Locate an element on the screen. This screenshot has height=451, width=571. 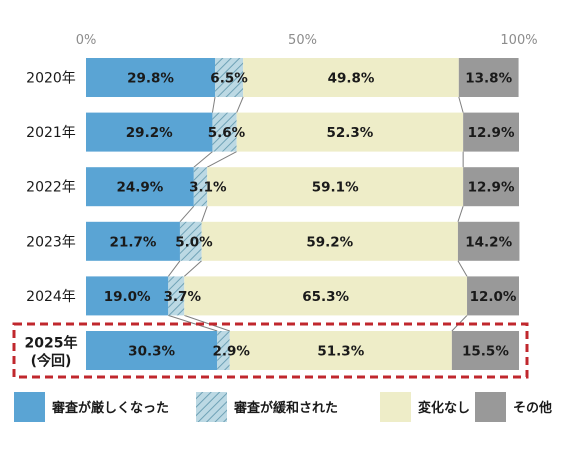
data-label: 5.0% is located at coordinates (194, 242).